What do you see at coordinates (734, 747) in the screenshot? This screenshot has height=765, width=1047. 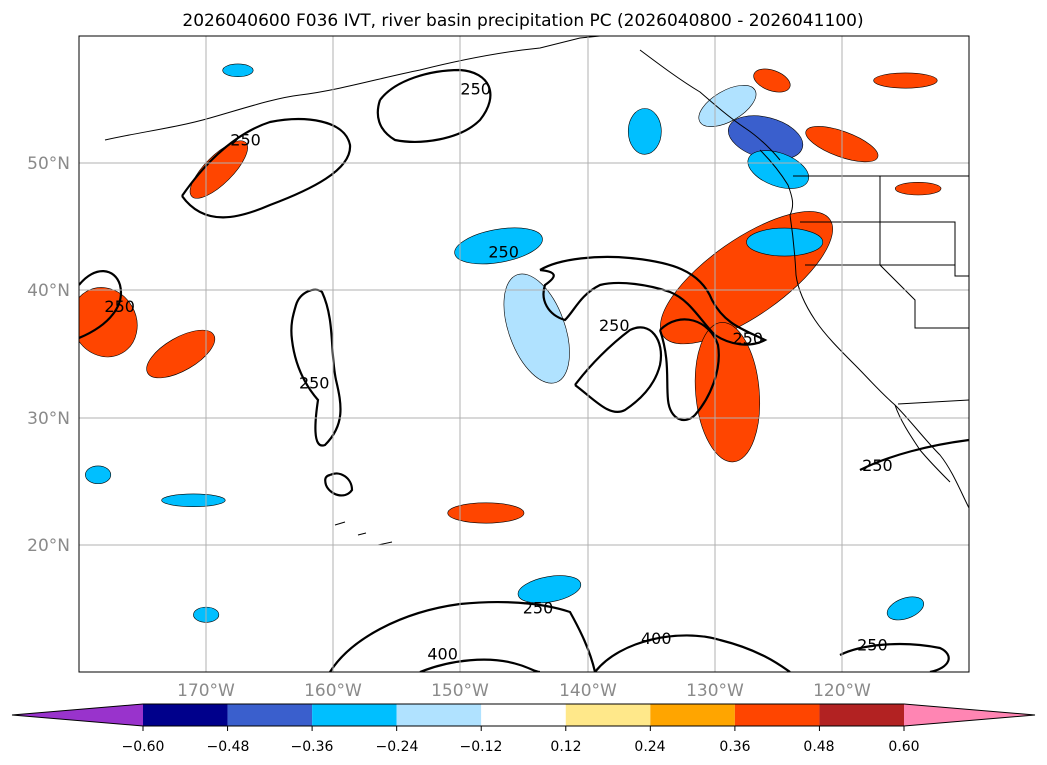 I see `colorbar-tick-label: 0.36` at bounding box center [734, 747].